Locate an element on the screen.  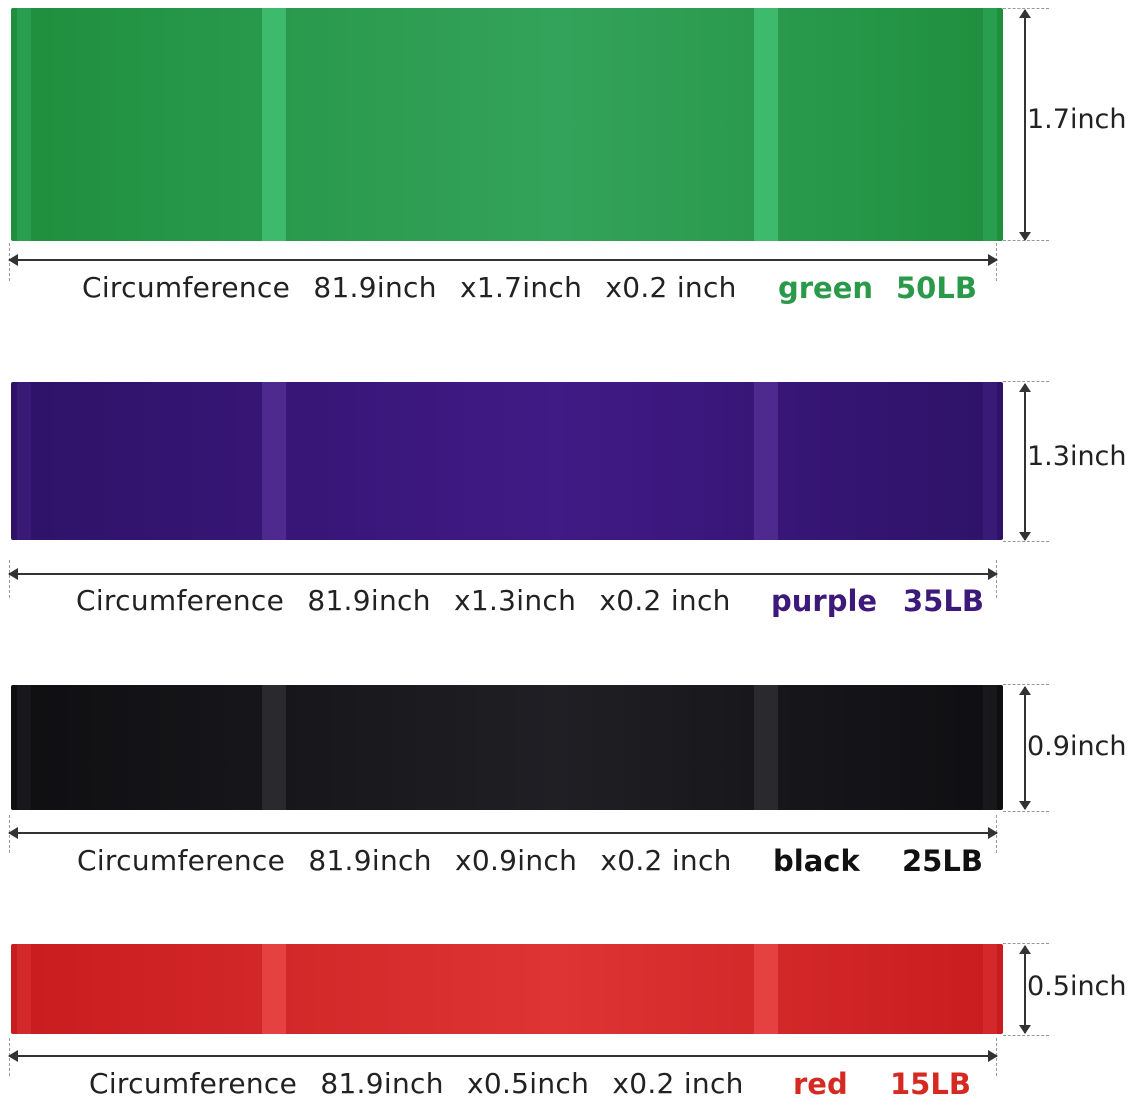
spec-width: x1.3inch is located at coordinates (515, 600).